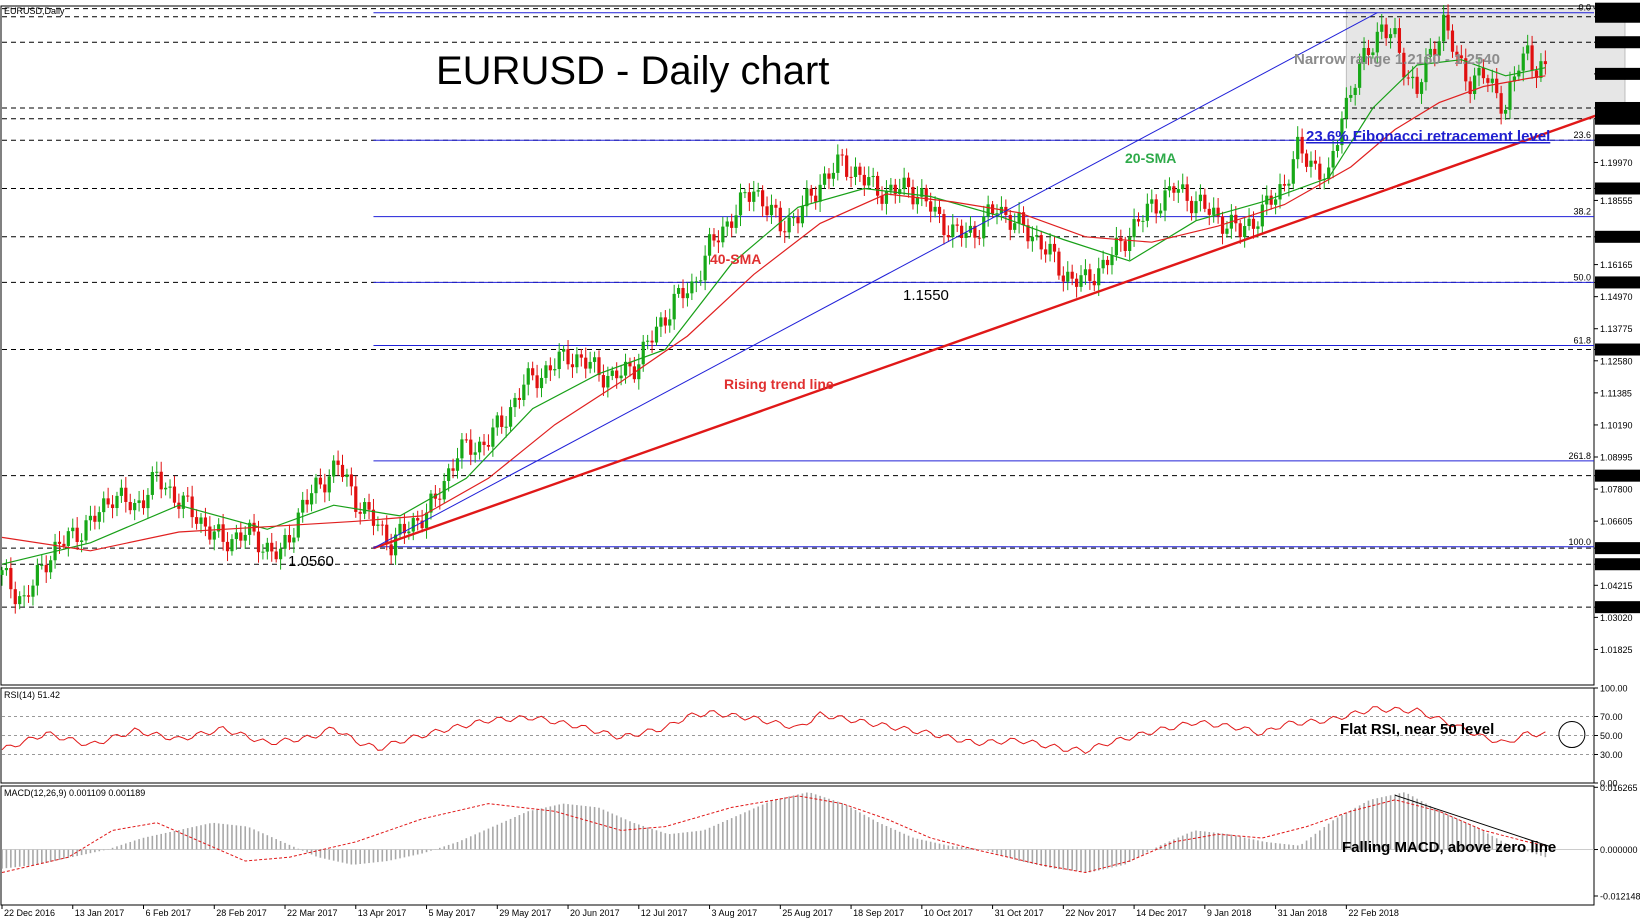 The image size is (1640, 919). Describe the element at coordinates (241, 913) in the screenshot. I see `date-axis-tick-label: 28 Feb 2017` at that location.